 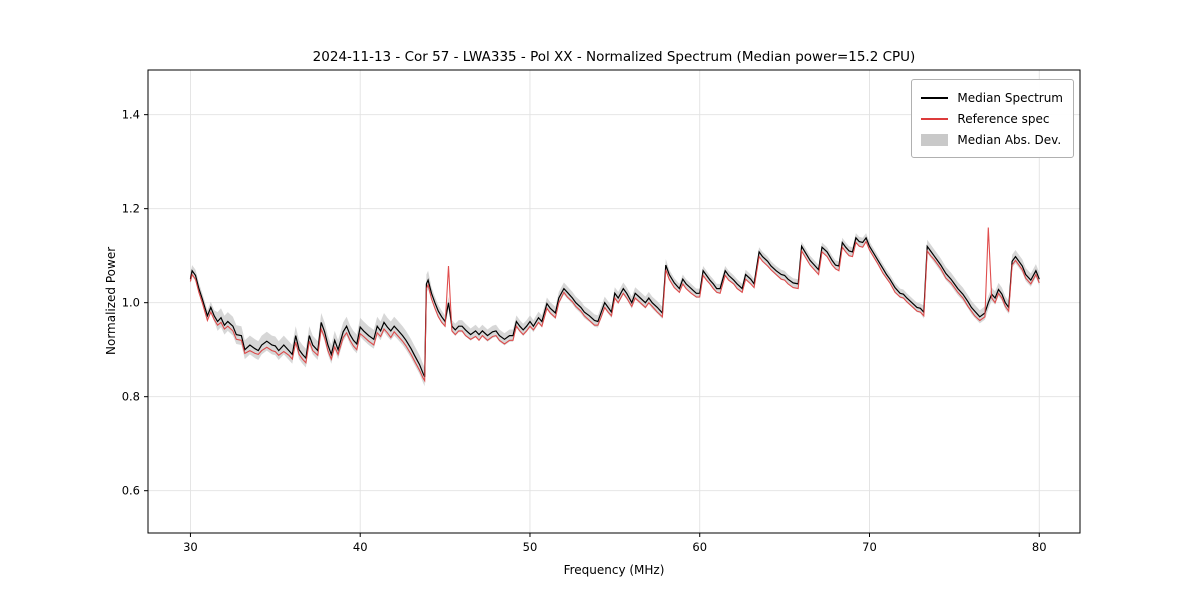 I want to click on legend-item-reference: Reference spec, so click(x=992, y=118).